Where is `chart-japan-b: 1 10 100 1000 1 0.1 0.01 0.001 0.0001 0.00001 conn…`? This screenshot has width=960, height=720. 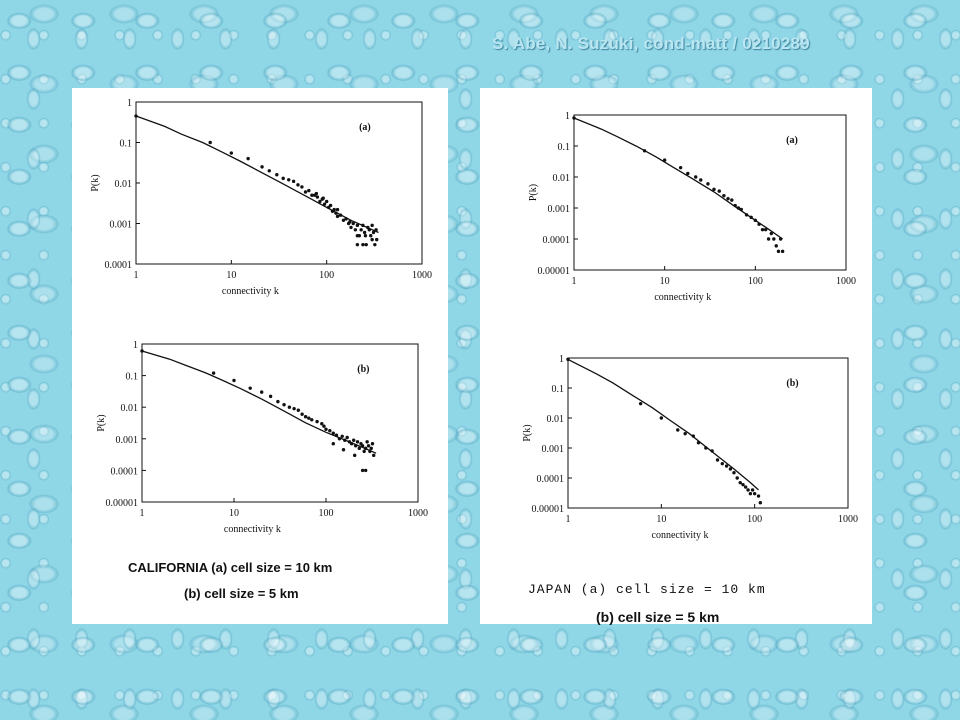
chart-japan-b: 1 10 100 1000 1 0.1 0.01 0.001 0.0001 0.00001 conn… is located at coordinates (690, 447).